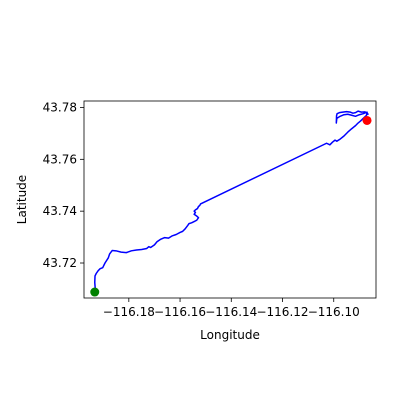 The image size is (400, 400). Describe the element at coordinates (60, 211) in the screenshot. I see `y-tick-label: 43.74` at that location.